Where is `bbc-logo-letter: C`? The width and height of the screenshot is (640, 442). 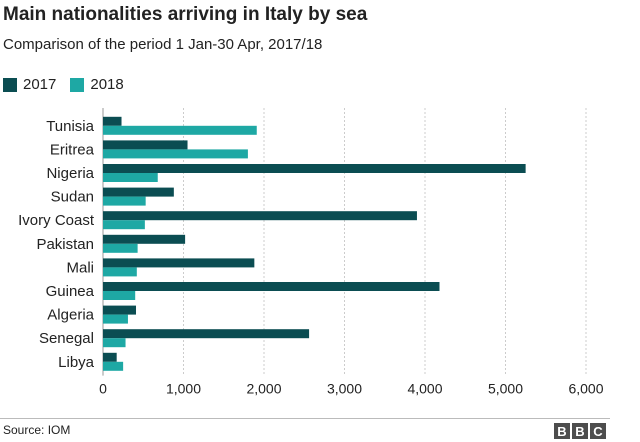
bbc-logo-letter: C is located at coordinates (598, 431).